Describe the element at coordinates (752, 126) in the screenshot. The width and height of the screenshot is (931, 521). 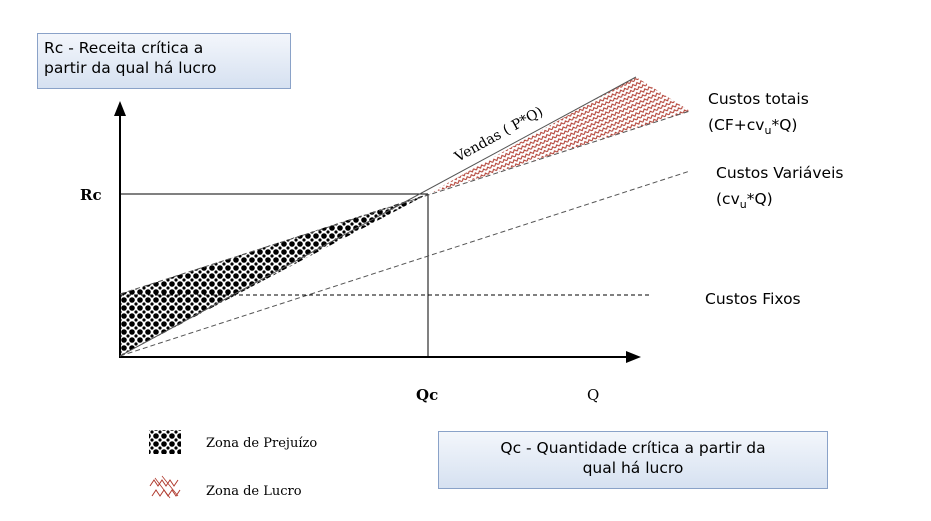
I see `total-costs-label-2: (CF+cvu*Q)` at that location.